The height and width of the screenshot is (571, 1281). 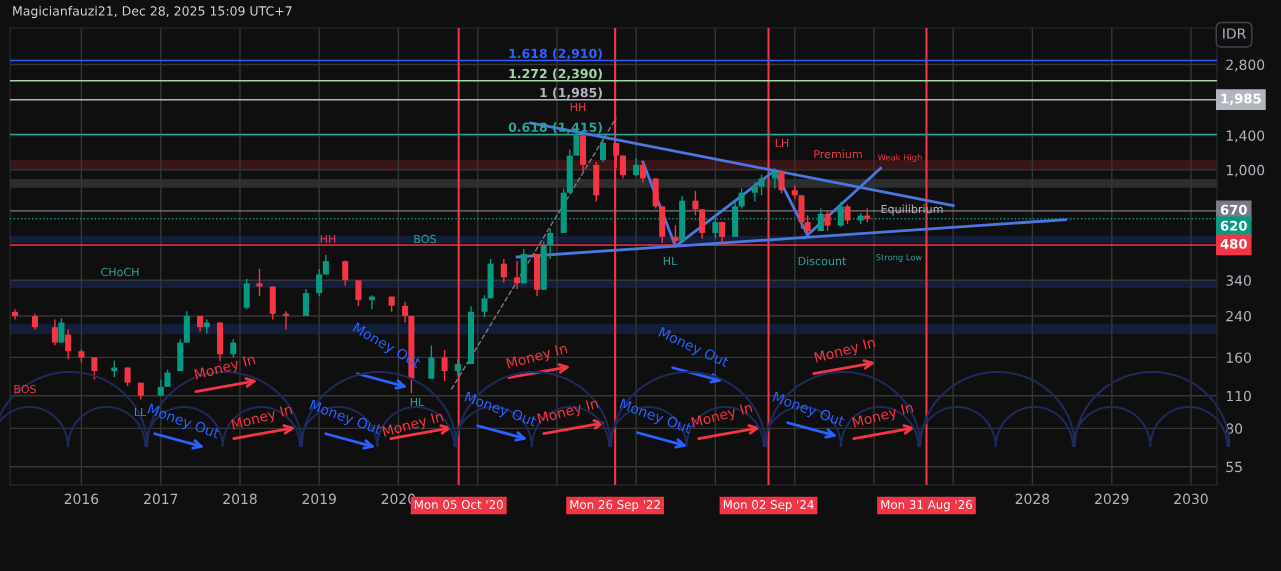 What do you see at coordinates (1245, 65) in the screenshot?
I see `y-tick-label: 2,800` at bounding box center [1245, 65].